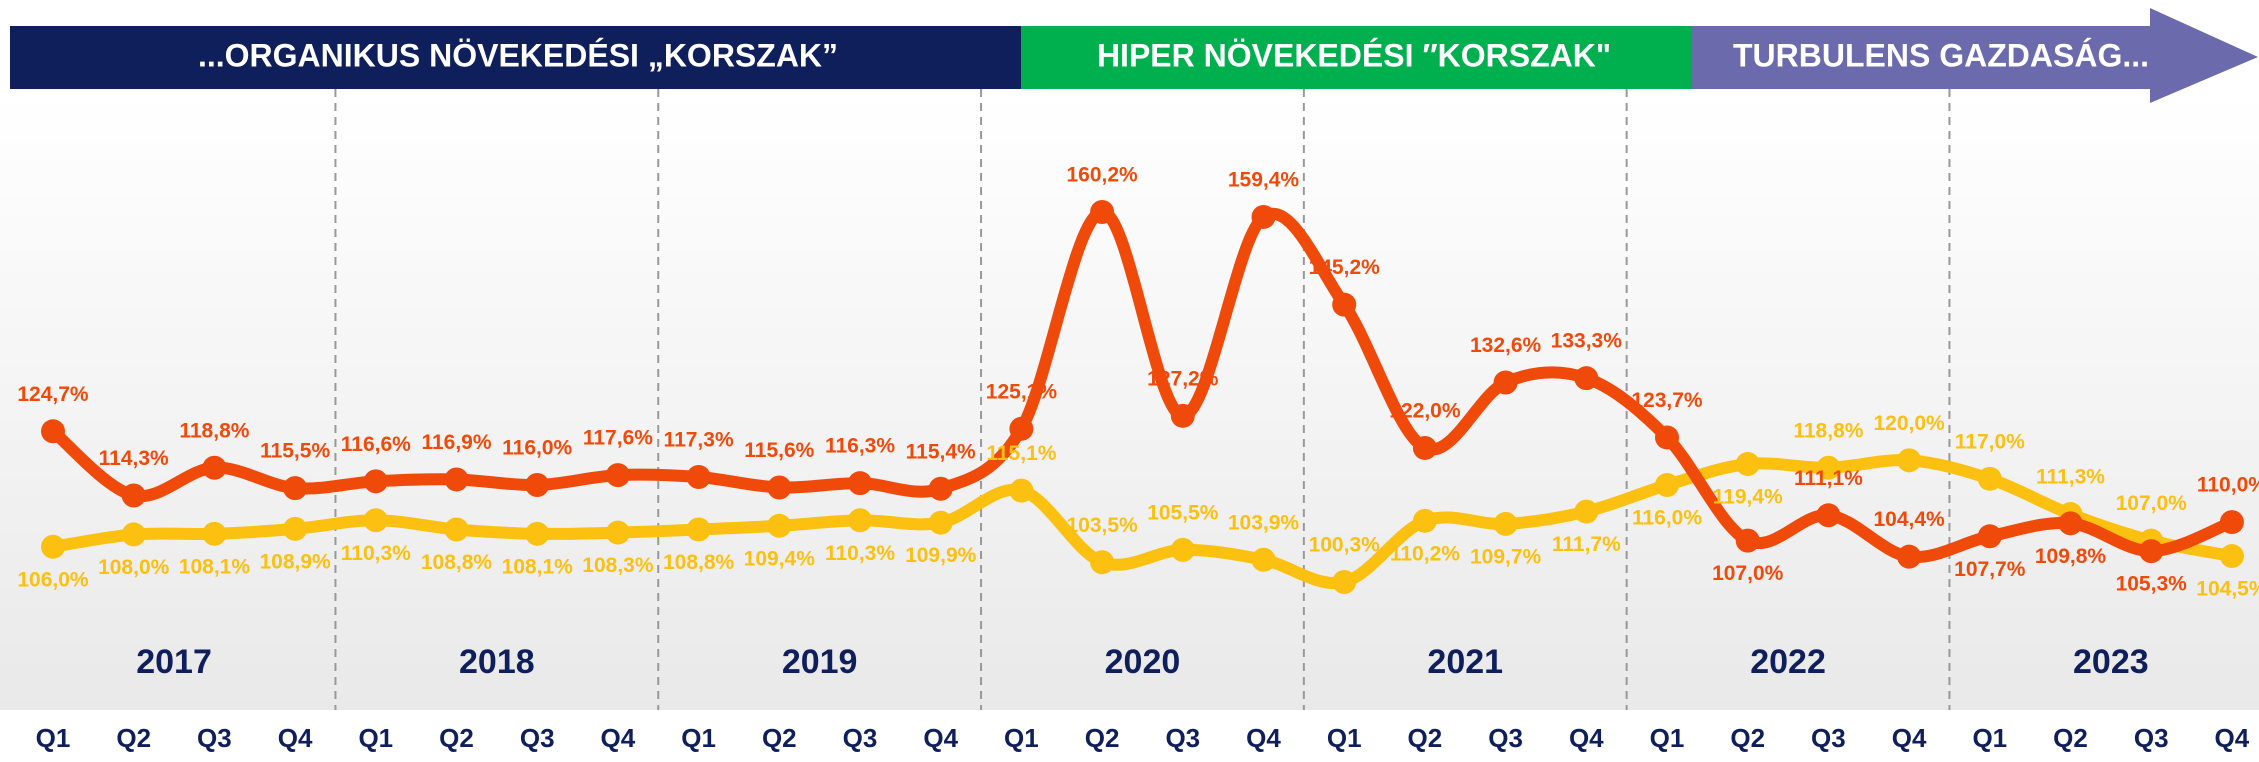 The width and height of the screenshot is (2259, 762). Describe the element at coordinates (1828, 478) in the screenshot. I see `data-label: 111,1%` at that location.